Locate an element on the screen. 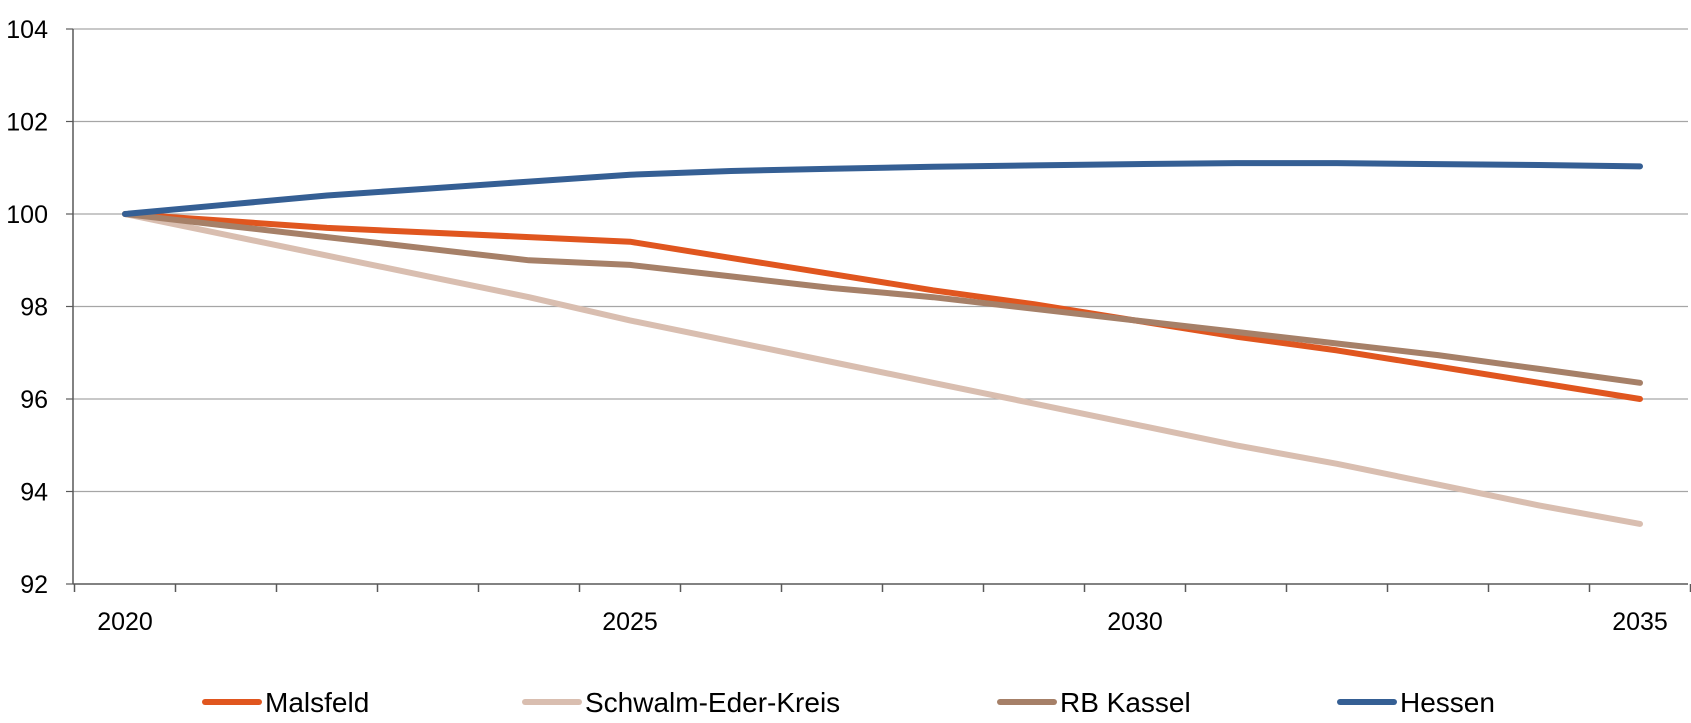 The height and width of the screenshot is (723, 1691). legend-label: Malsfeld is located at coordinates (317, 702).